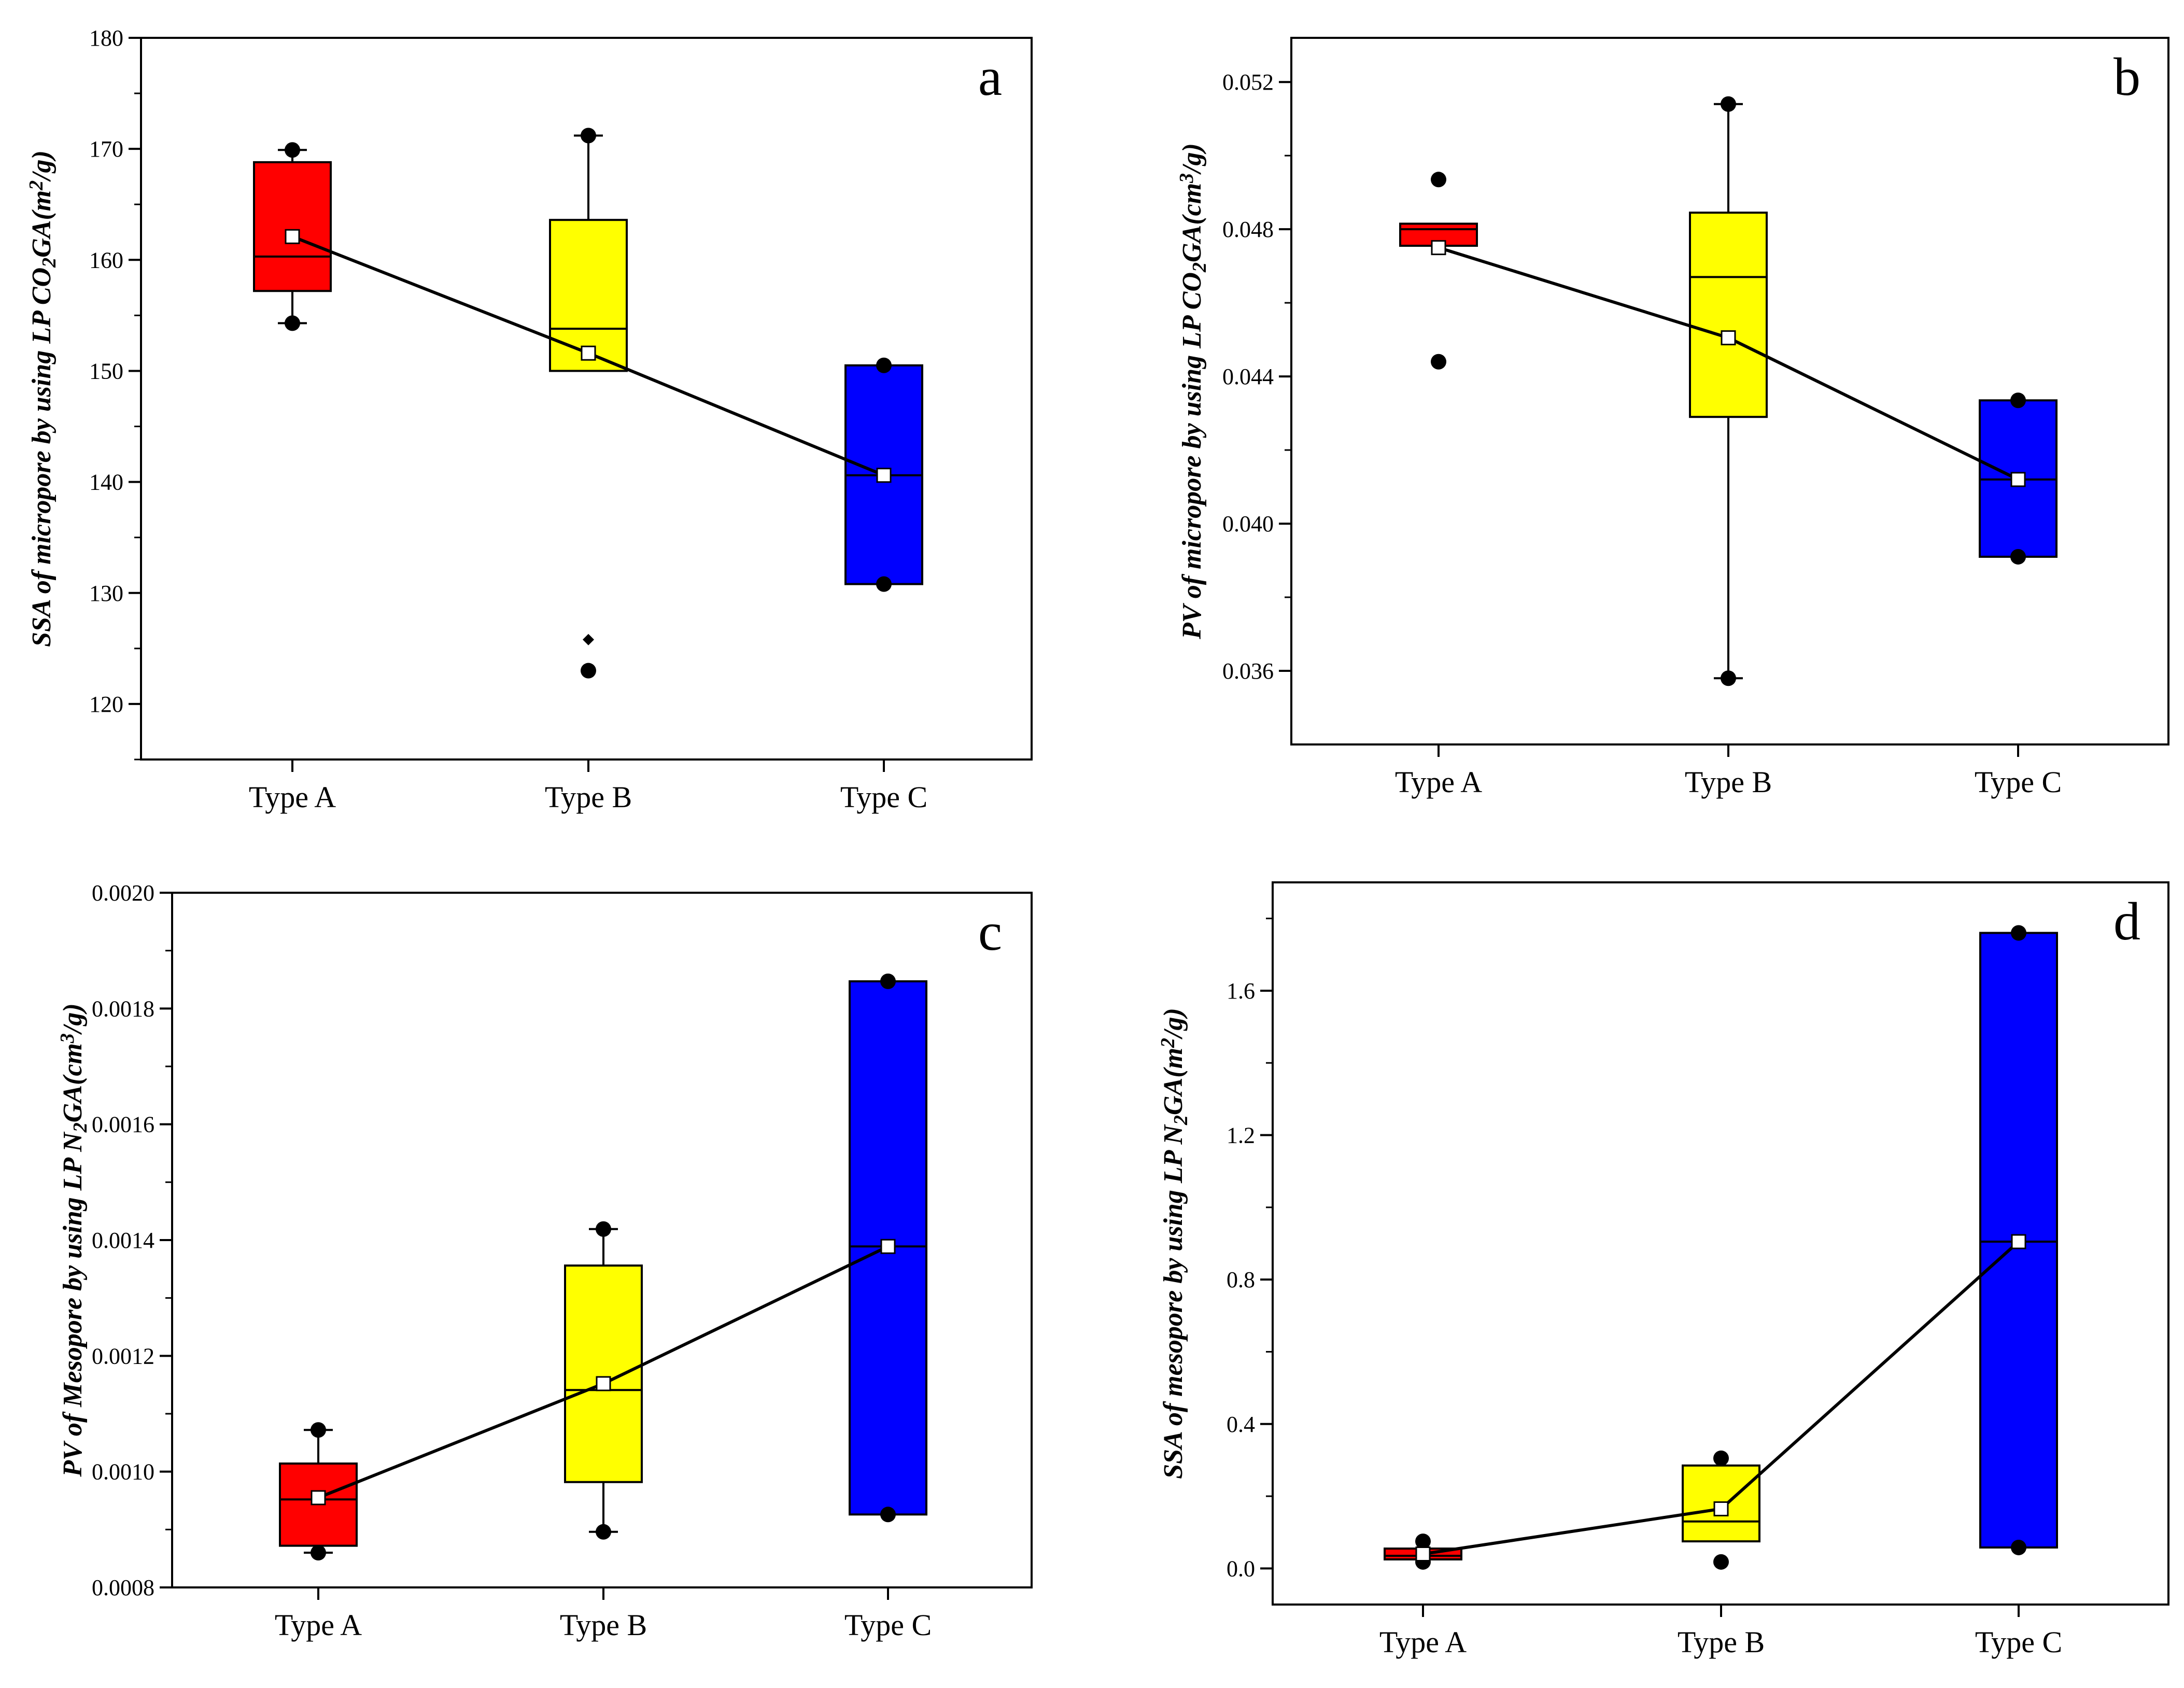 This screenshot has height=1688, width=2184. Describe the element at coordinates (2126, 921) in the screenshot. I see `panel-letter: d` at that location.